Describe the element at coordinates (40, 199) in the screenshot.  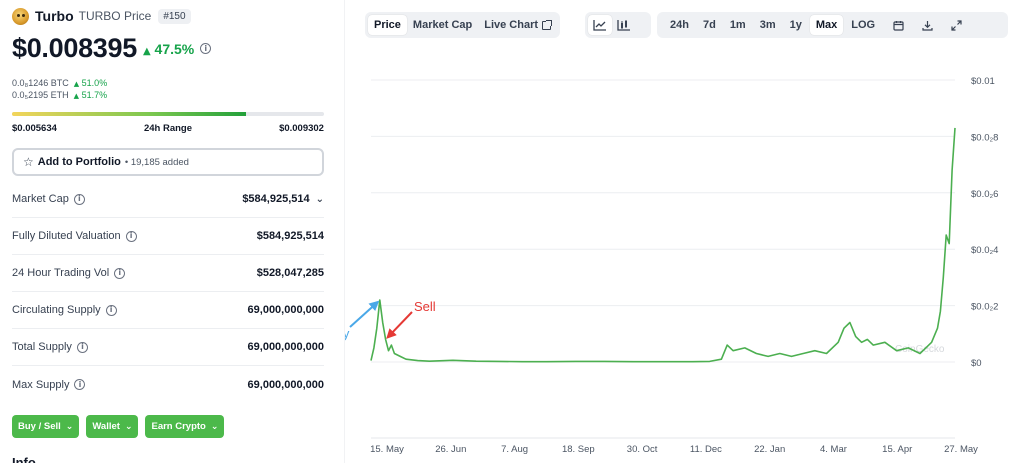
I see `stat-label-text: Market Cap` at that location.